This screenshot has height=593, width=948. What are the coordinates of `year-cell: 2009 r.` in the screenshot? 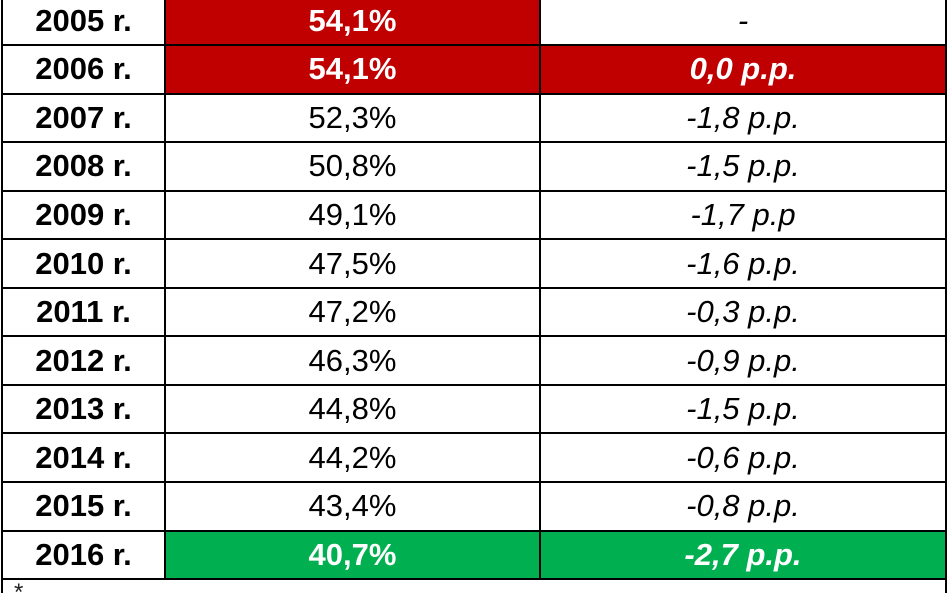 It's located at (84, 215).